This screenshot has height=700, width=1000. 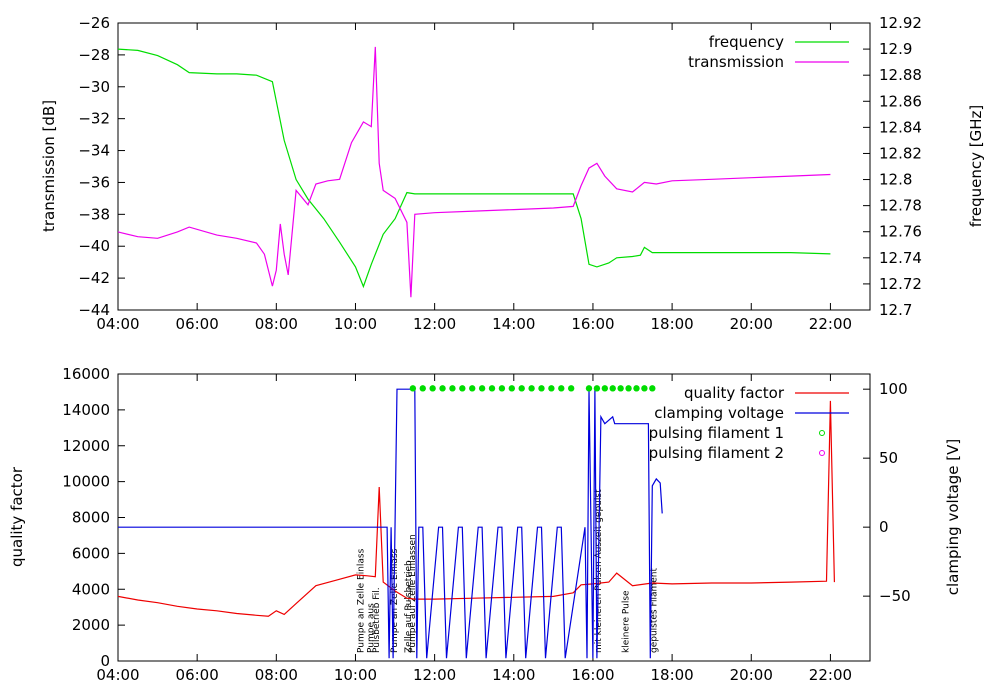 I want to click on y2-tick-label: 12.88, so click(x=900, y=75).